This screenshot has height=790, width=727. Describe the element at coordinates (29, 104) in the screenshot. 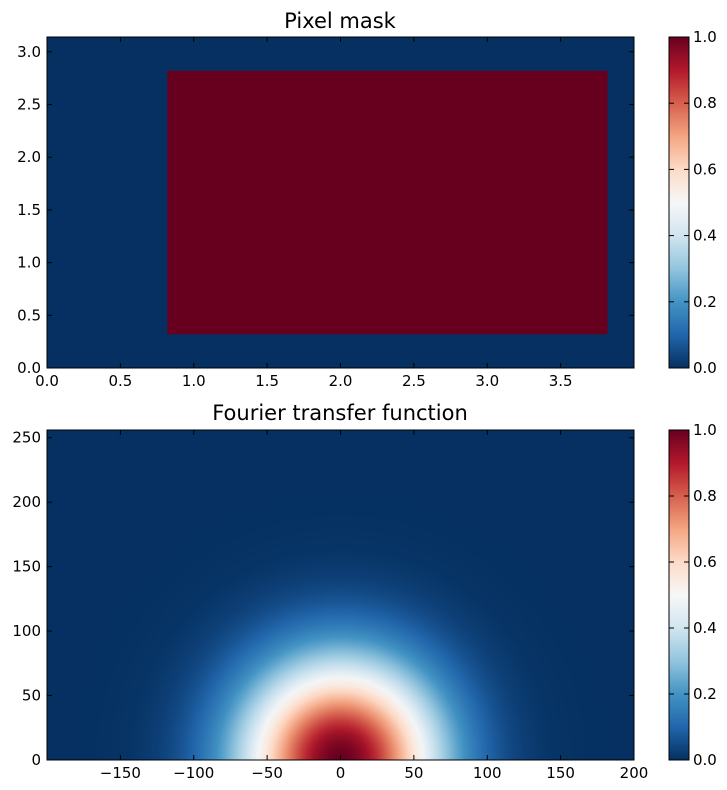

I see `pixel-mask-ytick-label: 2.5` at that location.